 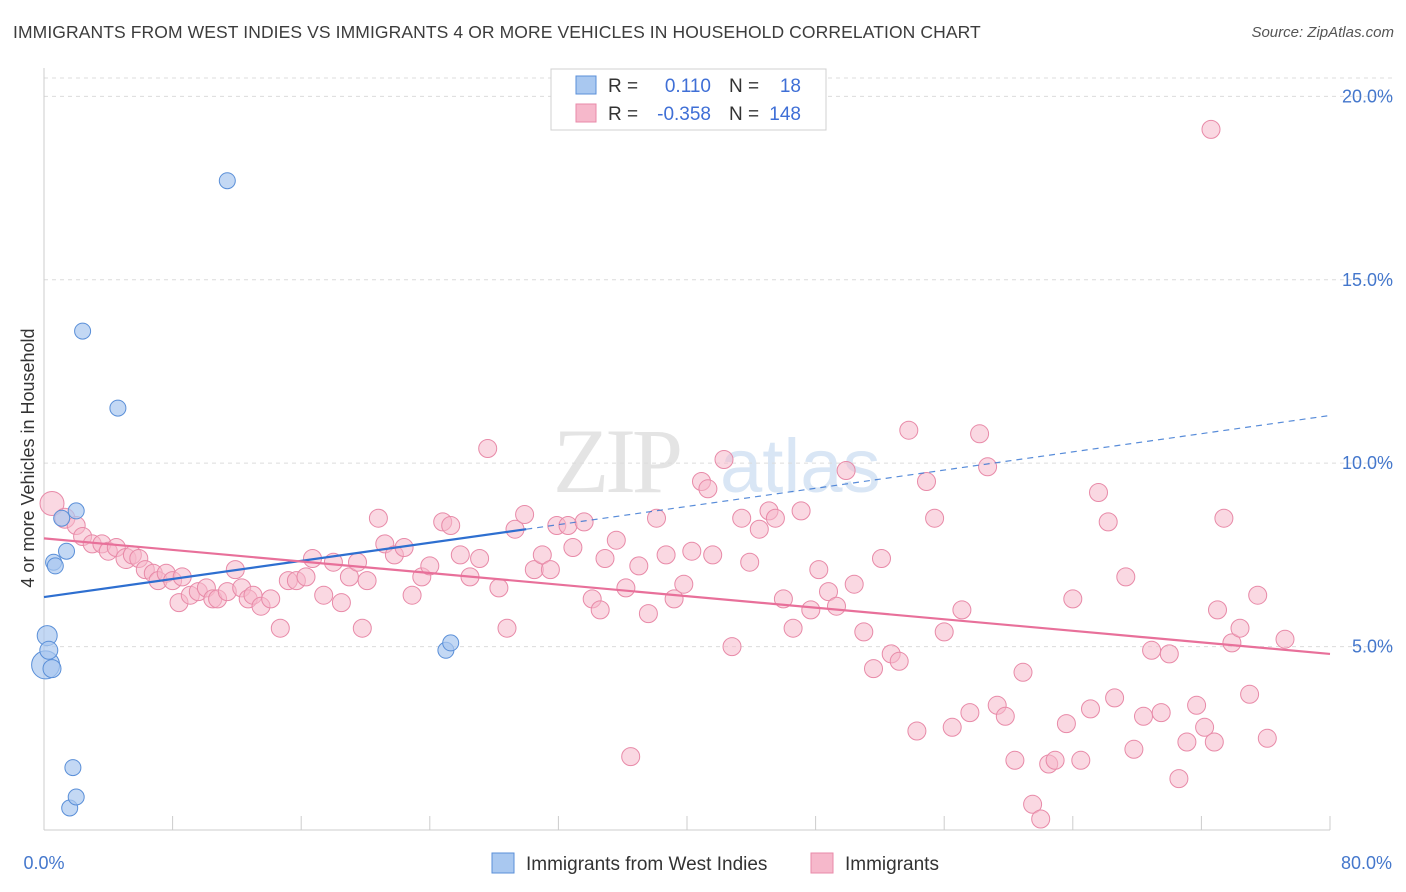 I want to click on y-tick-label-3: 20.0%, so click(x=1367, y=96).